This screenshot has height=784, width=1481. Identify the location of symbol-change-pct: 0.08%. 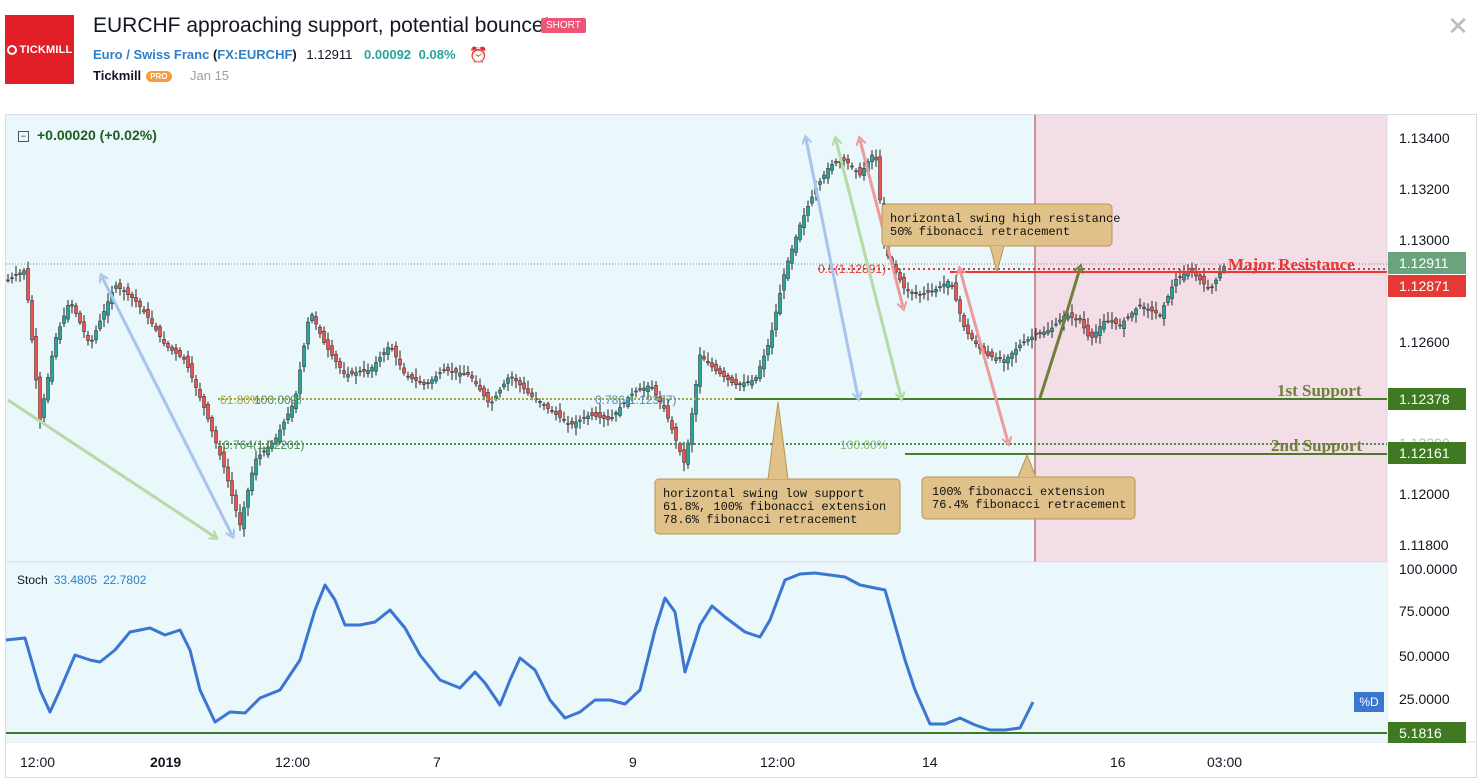
(437, 54).